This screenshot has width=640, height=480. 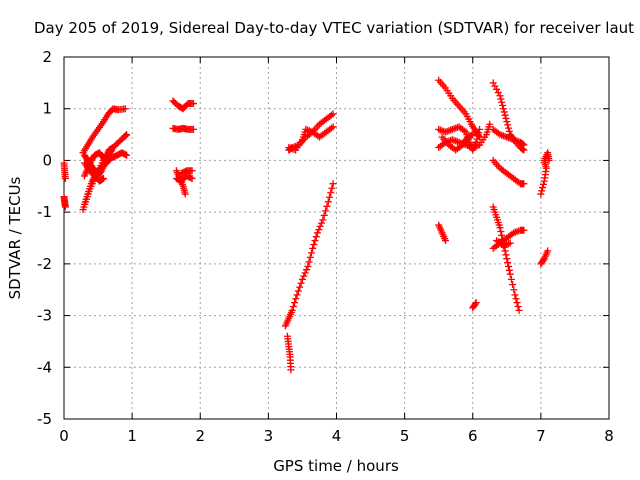 What do you see at coordinates (269, 436) in the screenshot?
I see `x-tick-label: 3` at bounding box center [269, 436].